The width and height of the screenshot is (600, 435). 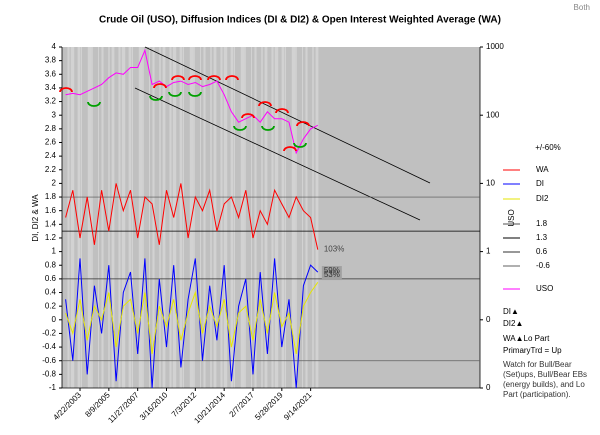 I want to click on y-tick-label: 2.6, so click(x=51, y=142).